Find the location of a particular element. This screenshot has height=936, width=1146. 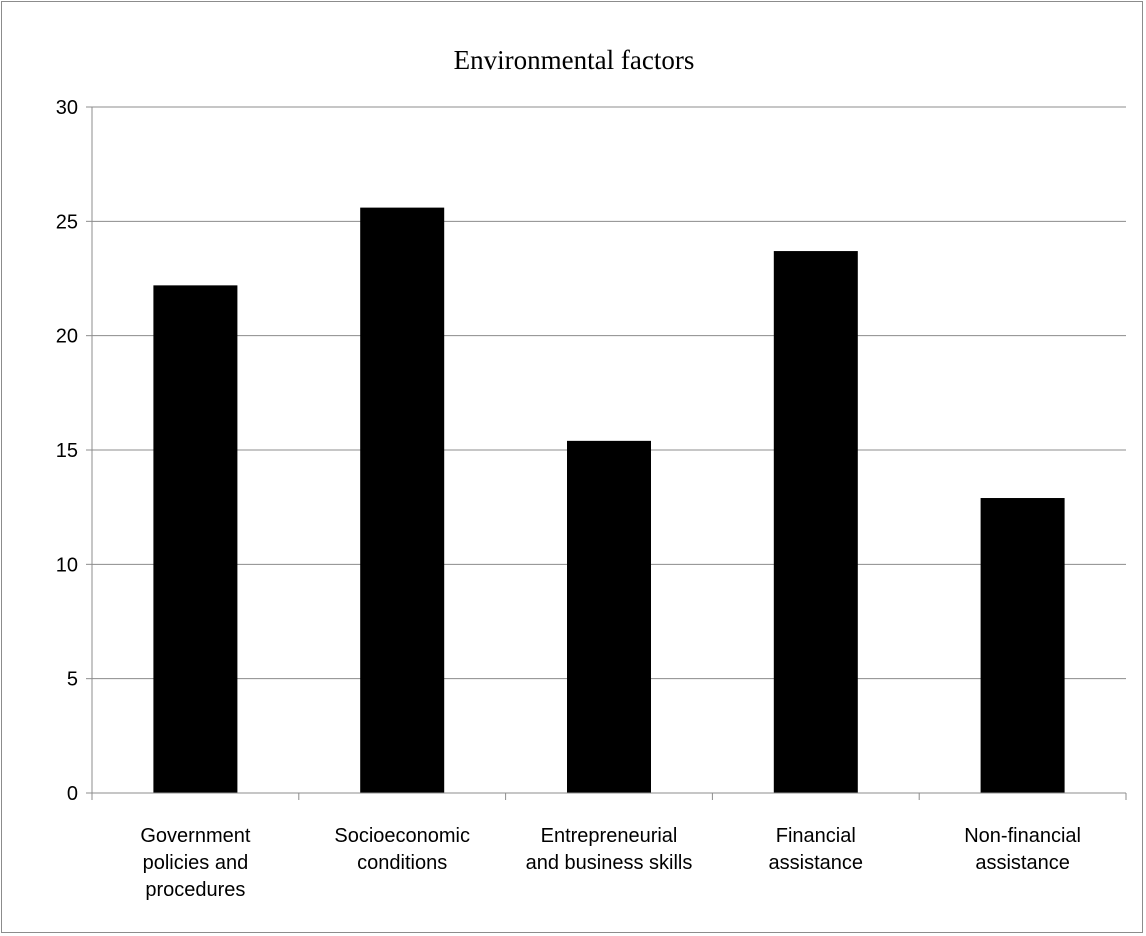

x-category-label: Socioeconomic conditions is located at coordinates (402, 849).